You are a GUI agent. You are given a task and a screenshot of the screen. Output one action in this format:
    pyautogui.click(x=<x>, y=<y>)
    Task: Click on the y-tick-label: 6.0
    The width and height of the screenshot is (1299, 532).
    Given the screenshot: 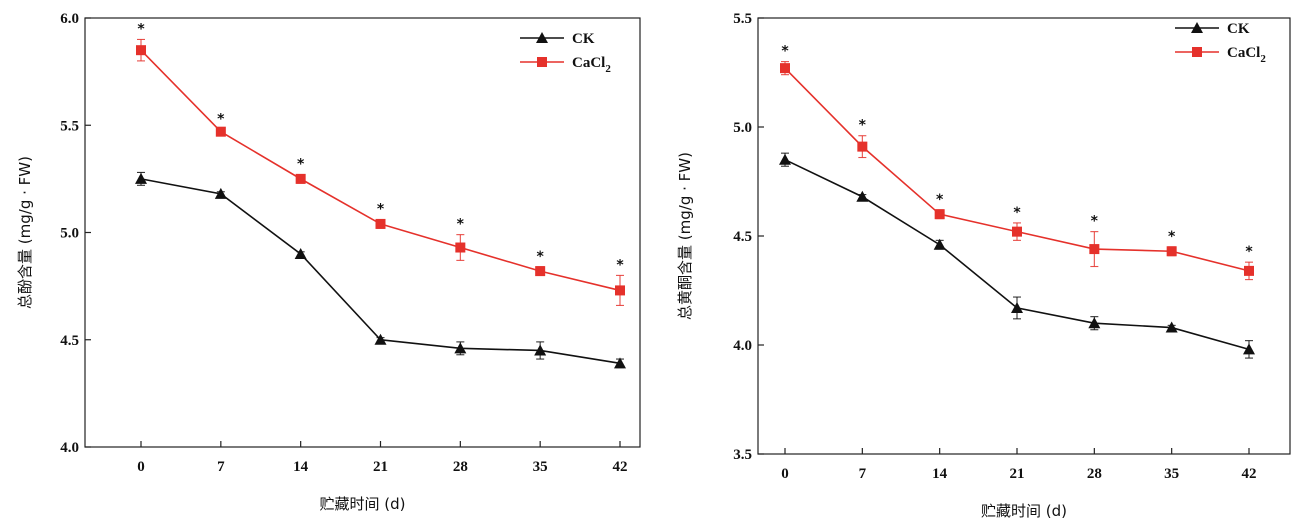 What is the action you would take?
    pyautogui.click(x=69, y=19)
    